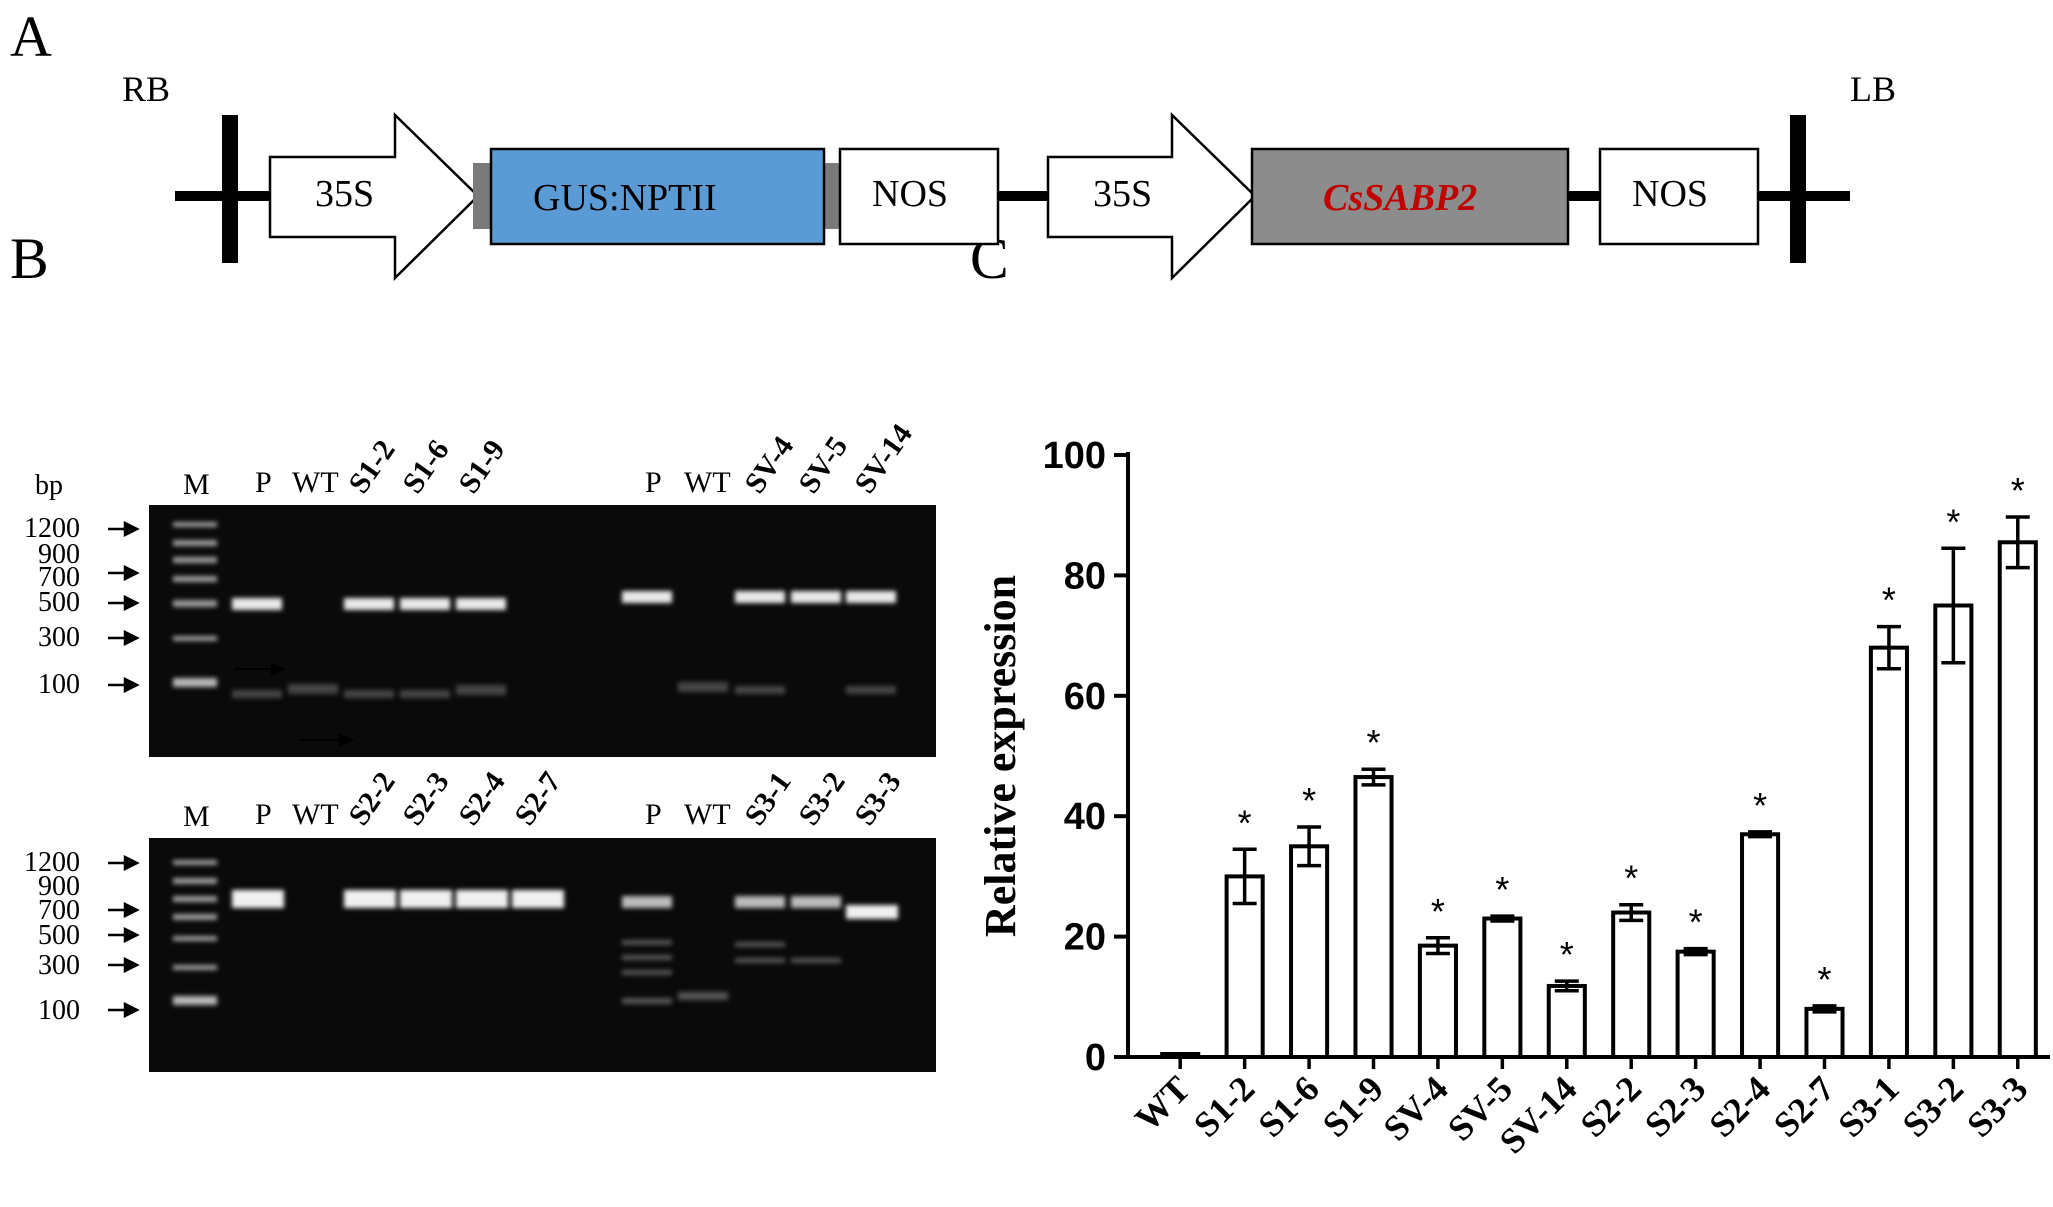 This screenshot has height=1207, width=2053. Describe the element at coordinates (653, 482) in the screenshot. I see `lane-label-top-p2: P` at that location.